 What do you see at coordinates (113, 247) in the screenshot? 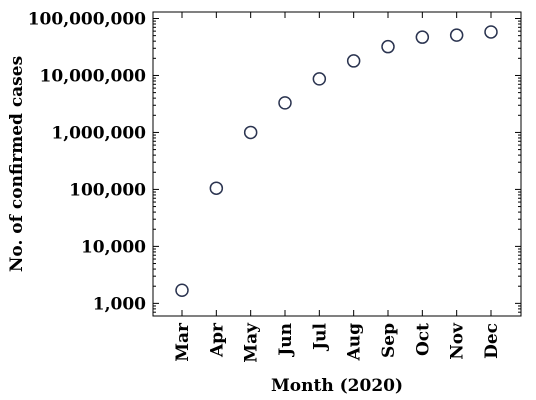
I see `y-tick-label: 10,000` at bounding box center [113, 247].